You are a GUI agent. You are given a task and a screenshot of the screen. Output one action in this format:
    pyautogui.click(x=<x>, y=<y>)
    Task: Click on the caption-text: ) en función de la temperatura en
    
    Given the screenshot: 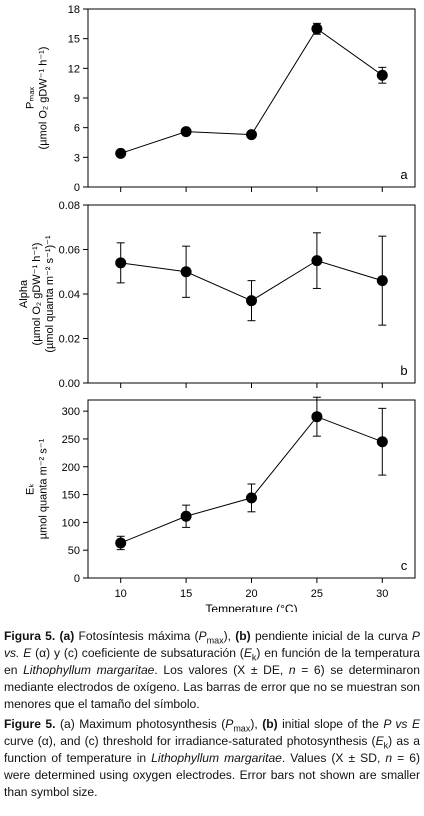 What is the action you would take?
    pyautogui.click(x=212, y=661)
    